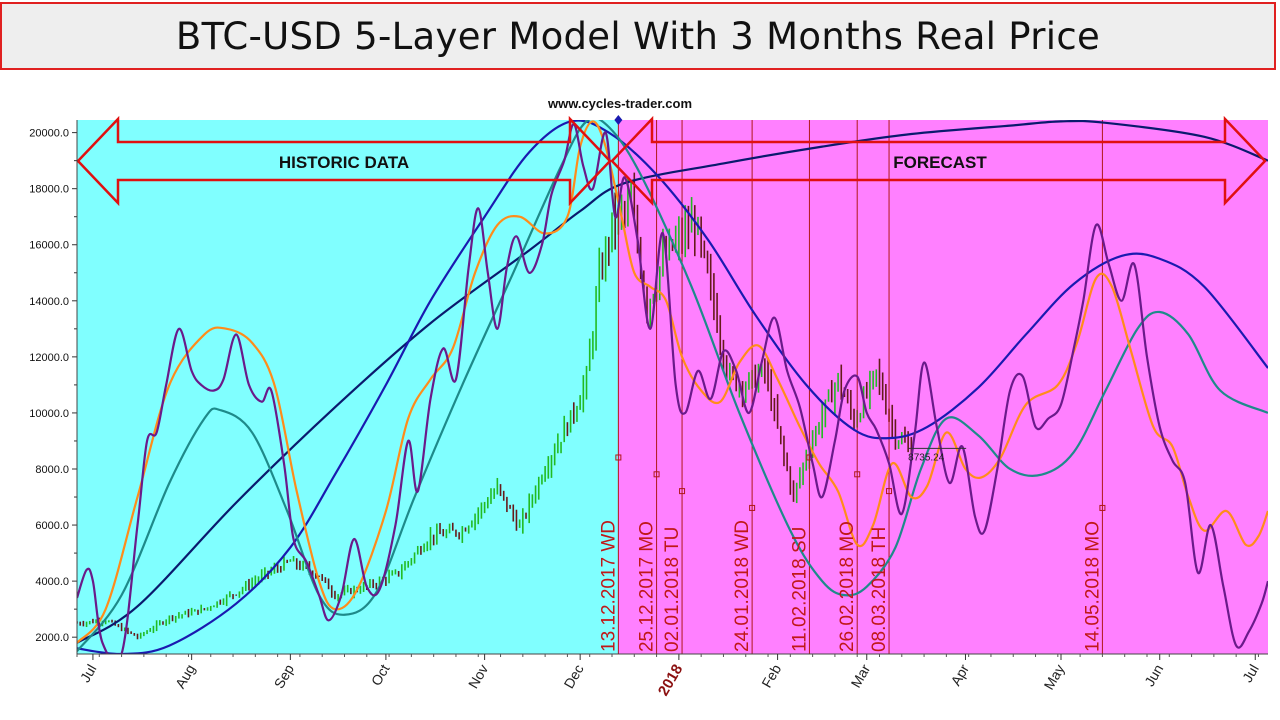 The image size is (1280, 720). Describe the element at coordinates (1092, 586) in the screenshot. I see `marker-label: 14.05.2018 MO` at that location.